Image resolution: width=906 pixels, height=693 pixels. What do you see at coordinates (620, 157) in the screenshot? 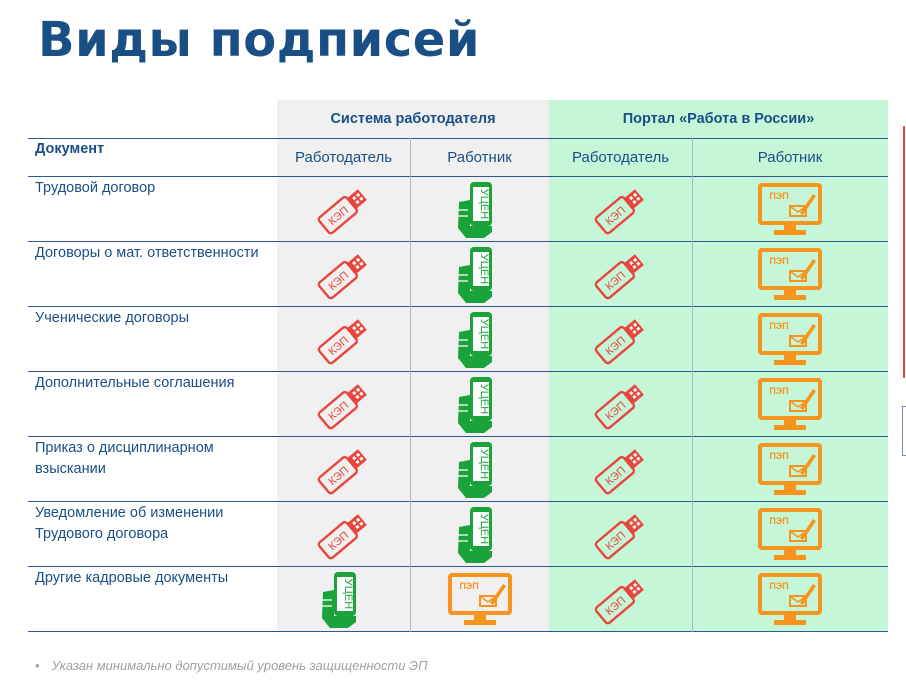
I see `sub-header-employer-2: Работодатель` at bounding box center [620, 157].